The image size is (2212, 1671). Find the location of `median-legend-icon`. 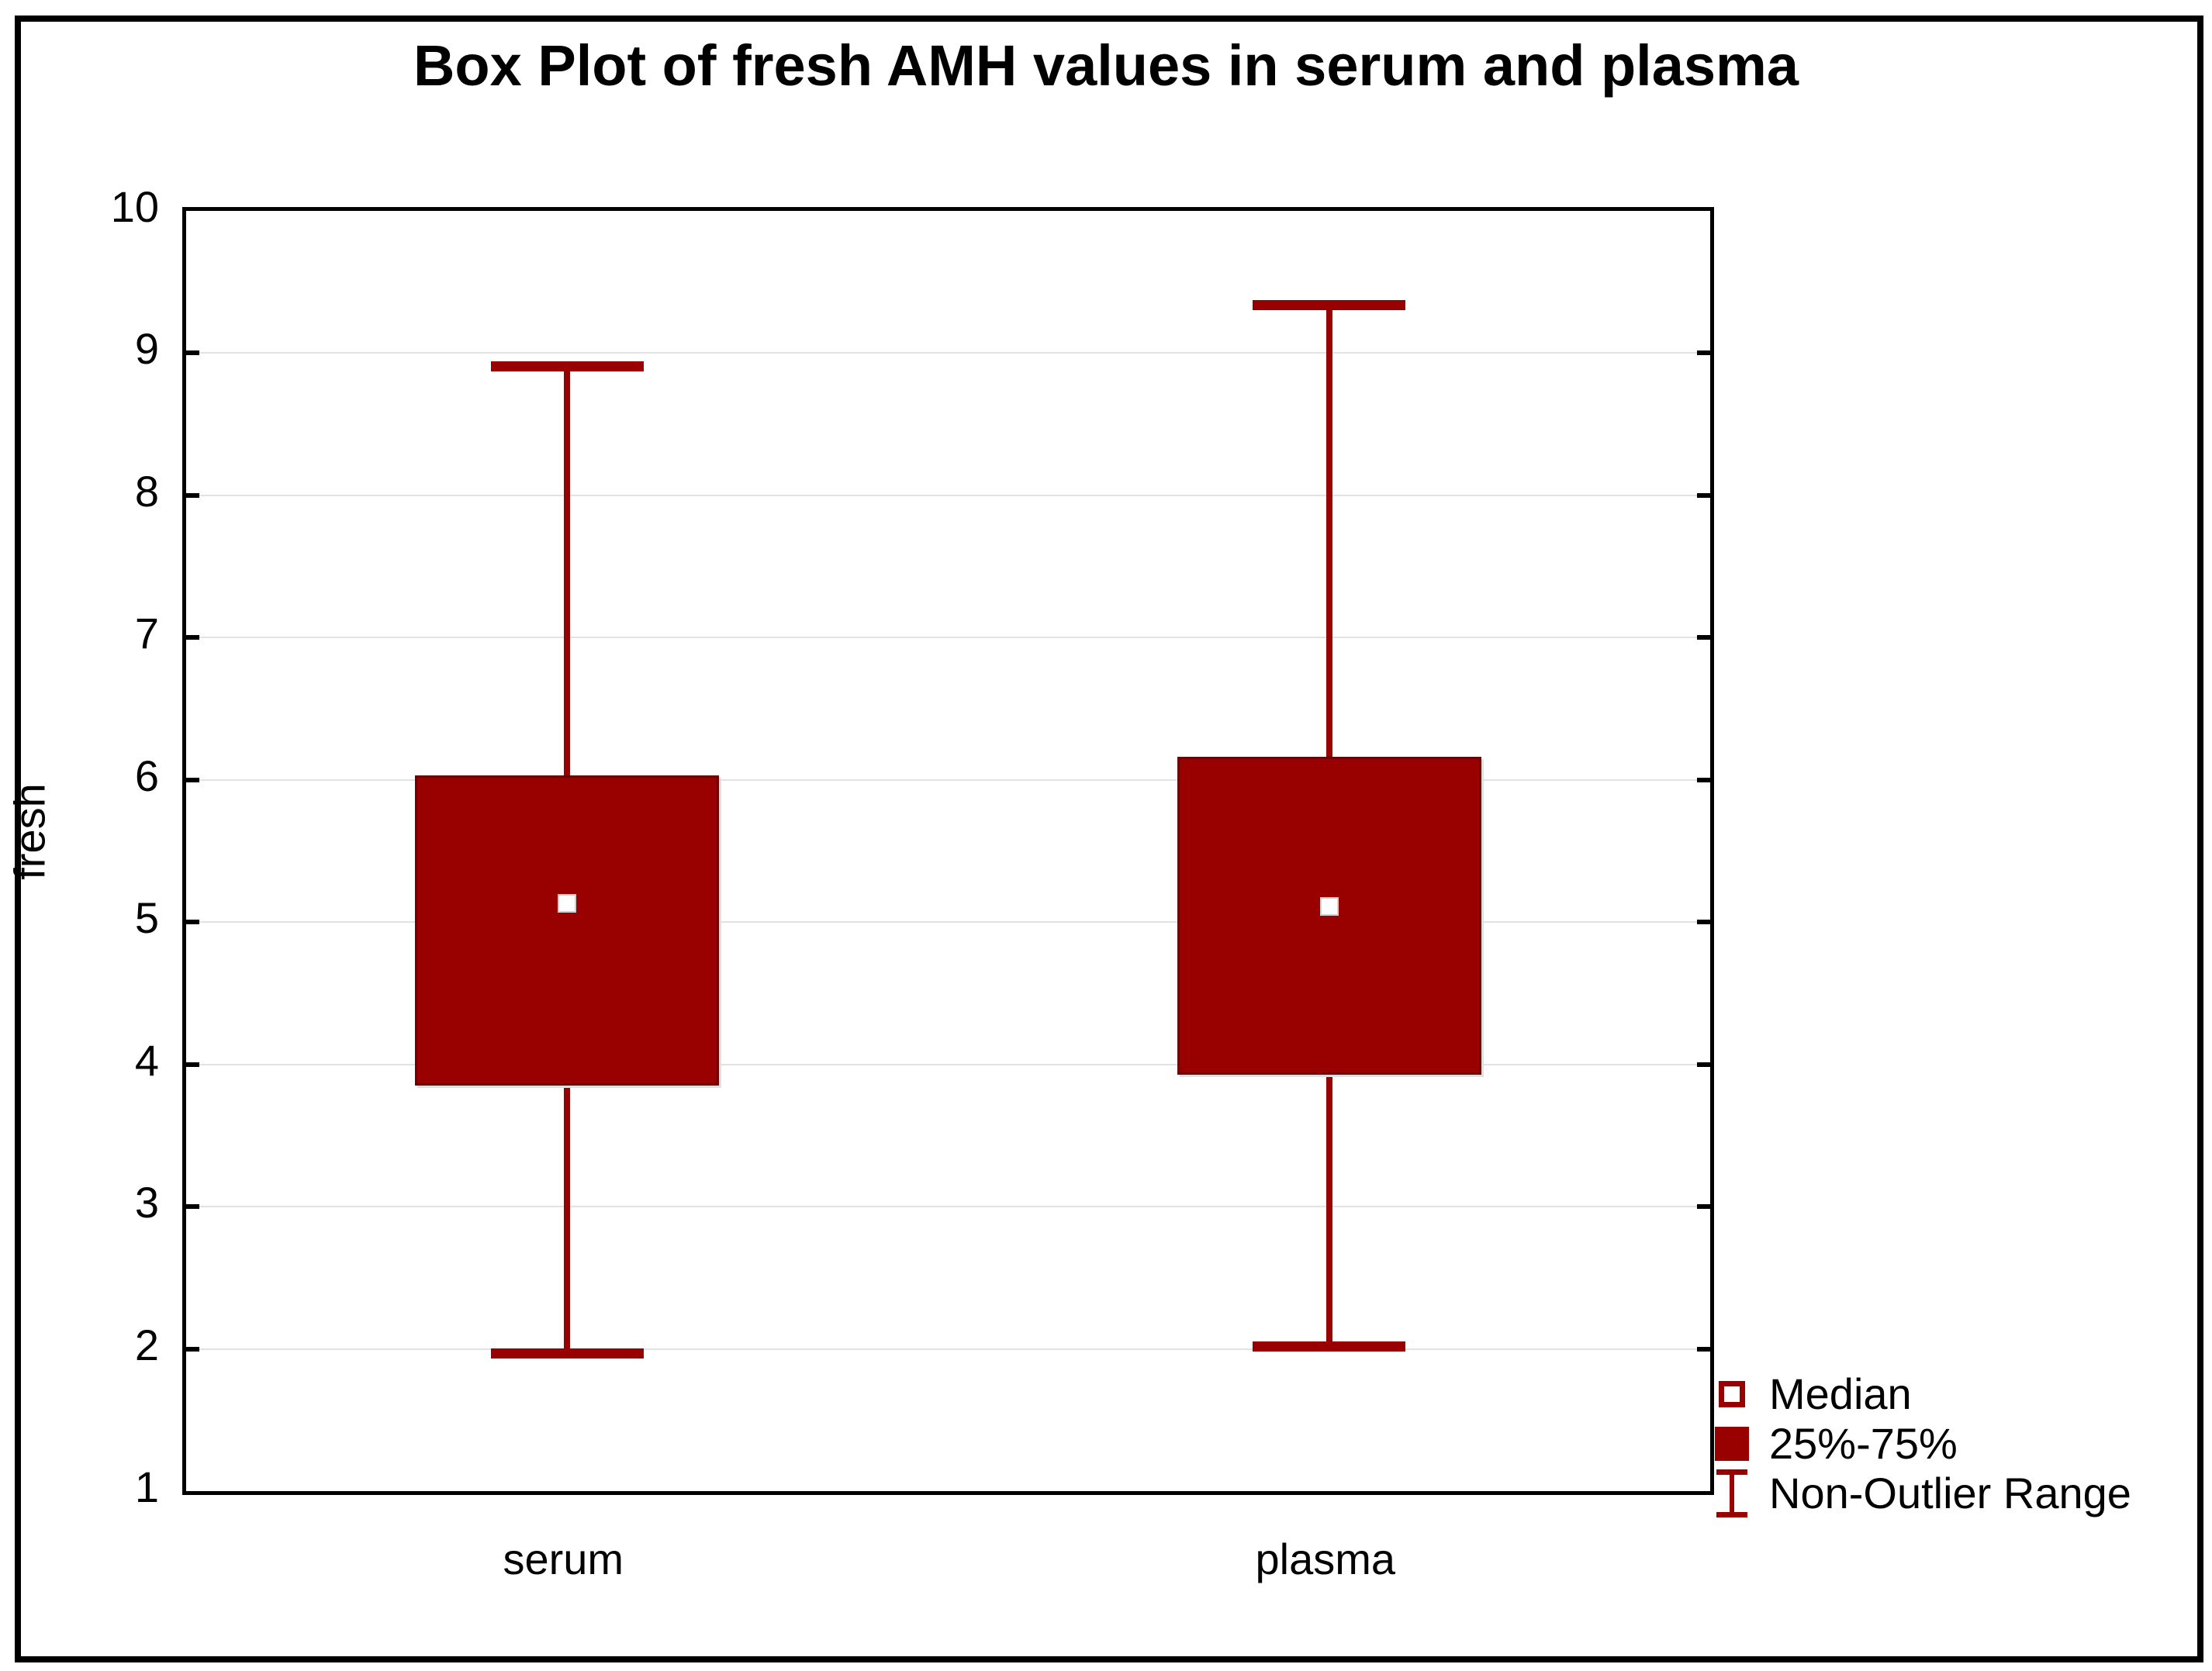

median-legend-icon is located at coordinates (1732, 1394).